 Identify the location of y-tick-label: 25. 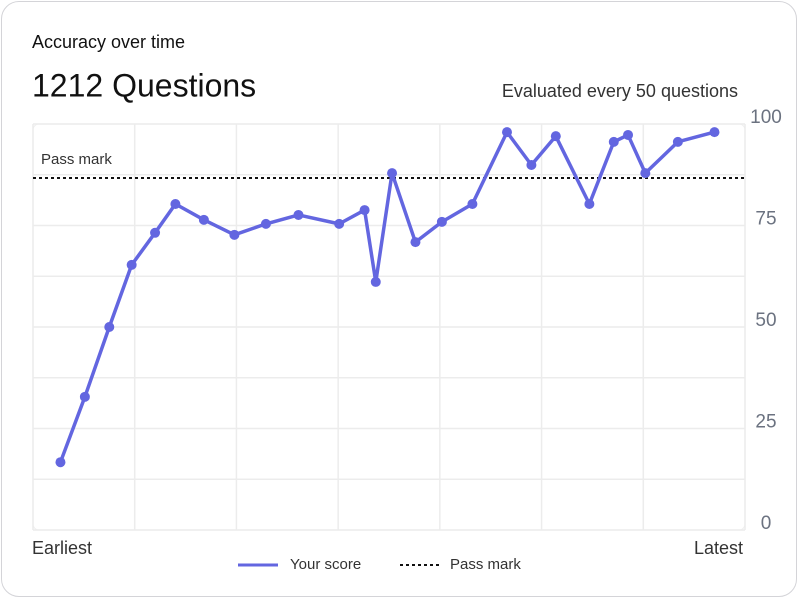
(765, 422).